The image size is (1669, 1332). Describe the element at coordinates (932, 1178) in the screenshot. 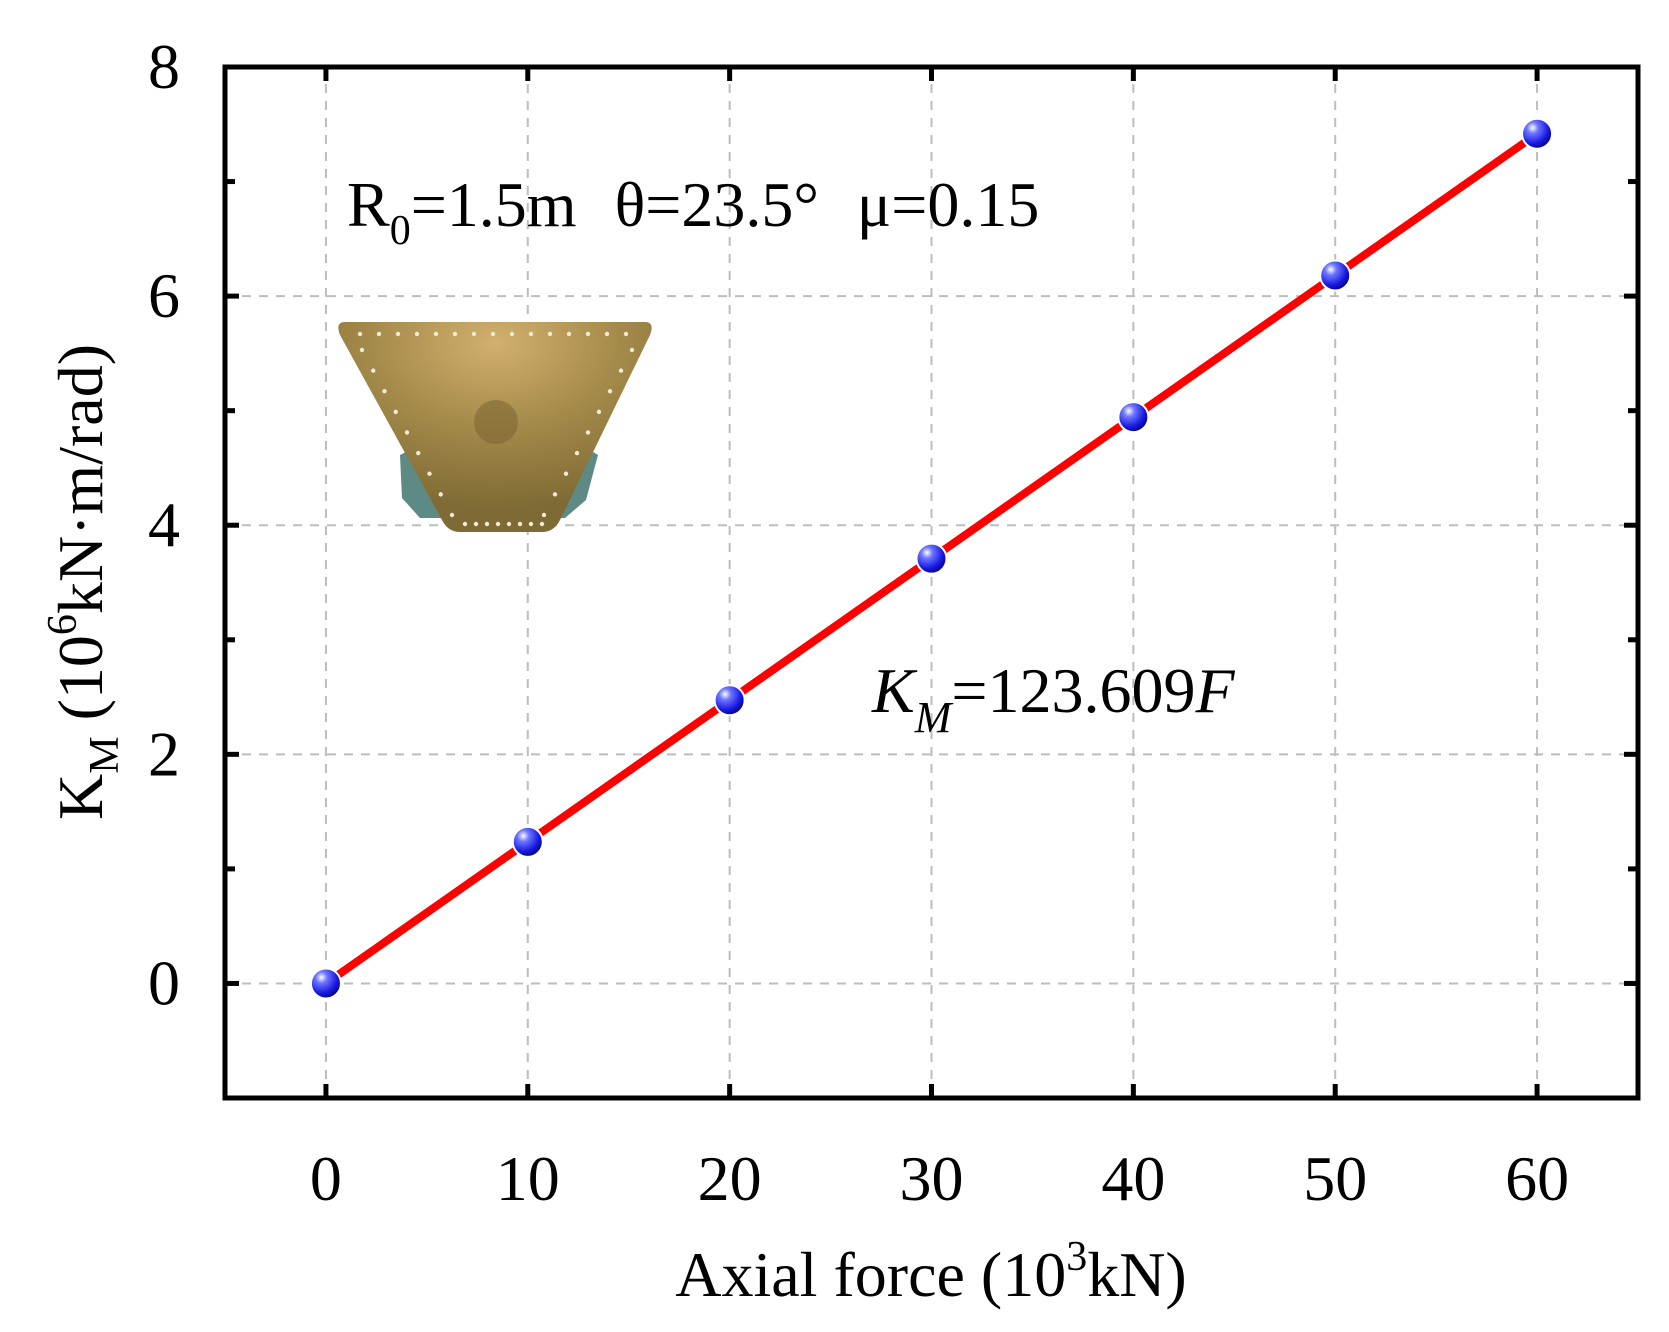

I see `x-tick-label: 30` at that location.